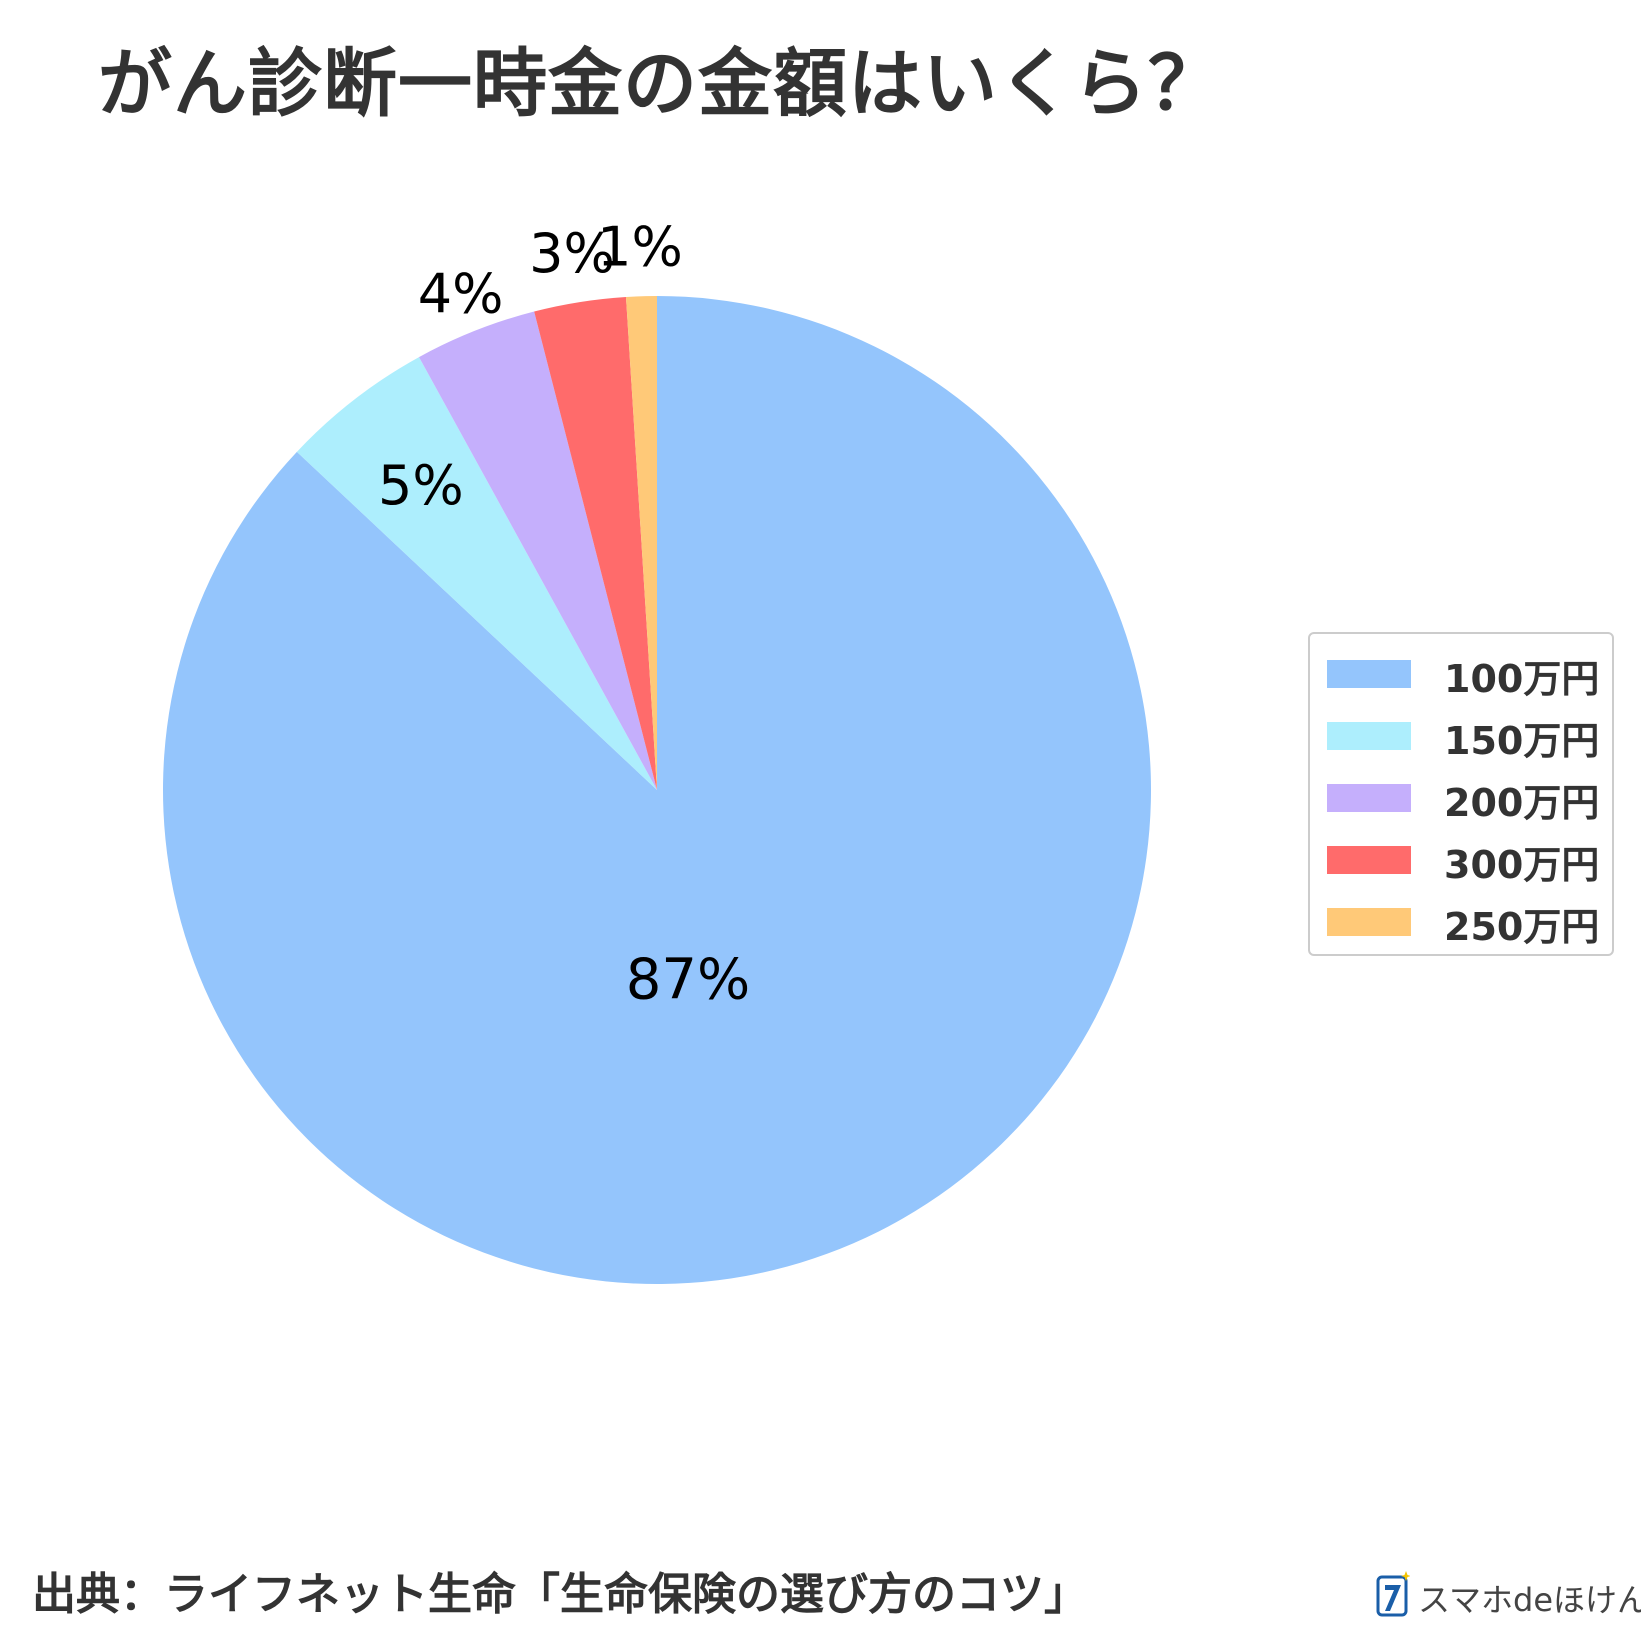  I want to click on brand-logo-icon, so click(1393, 1594).